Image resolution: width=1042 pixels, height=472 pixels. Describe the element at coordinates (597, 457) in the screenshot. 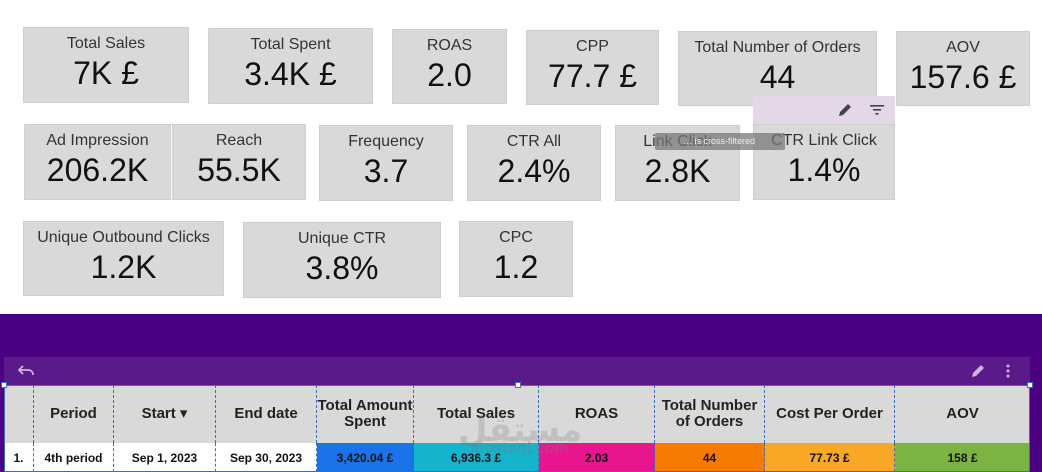

I see `table-cell-roas: 2.03` at that location.